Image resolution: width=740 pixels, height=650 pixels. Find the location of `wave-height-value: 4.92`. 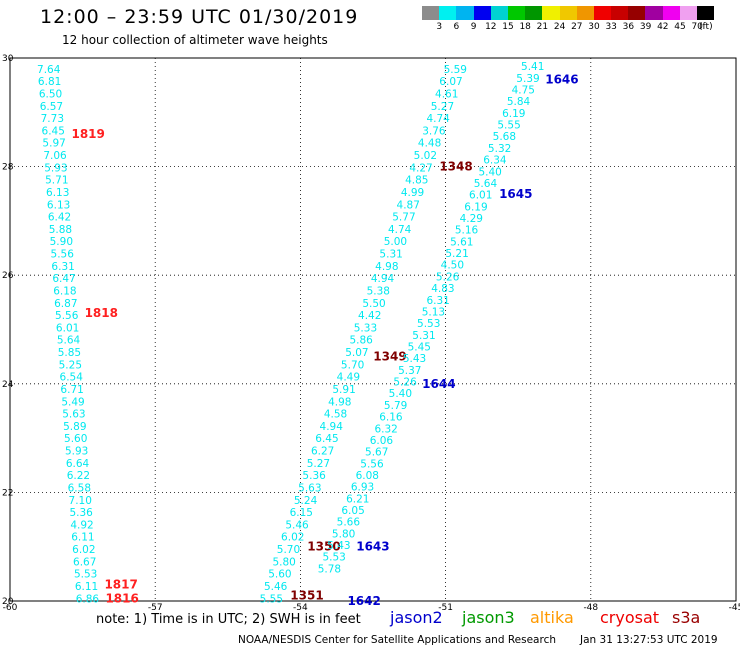

wave-height-value: 4.92 is located at coordinates (81, 525).